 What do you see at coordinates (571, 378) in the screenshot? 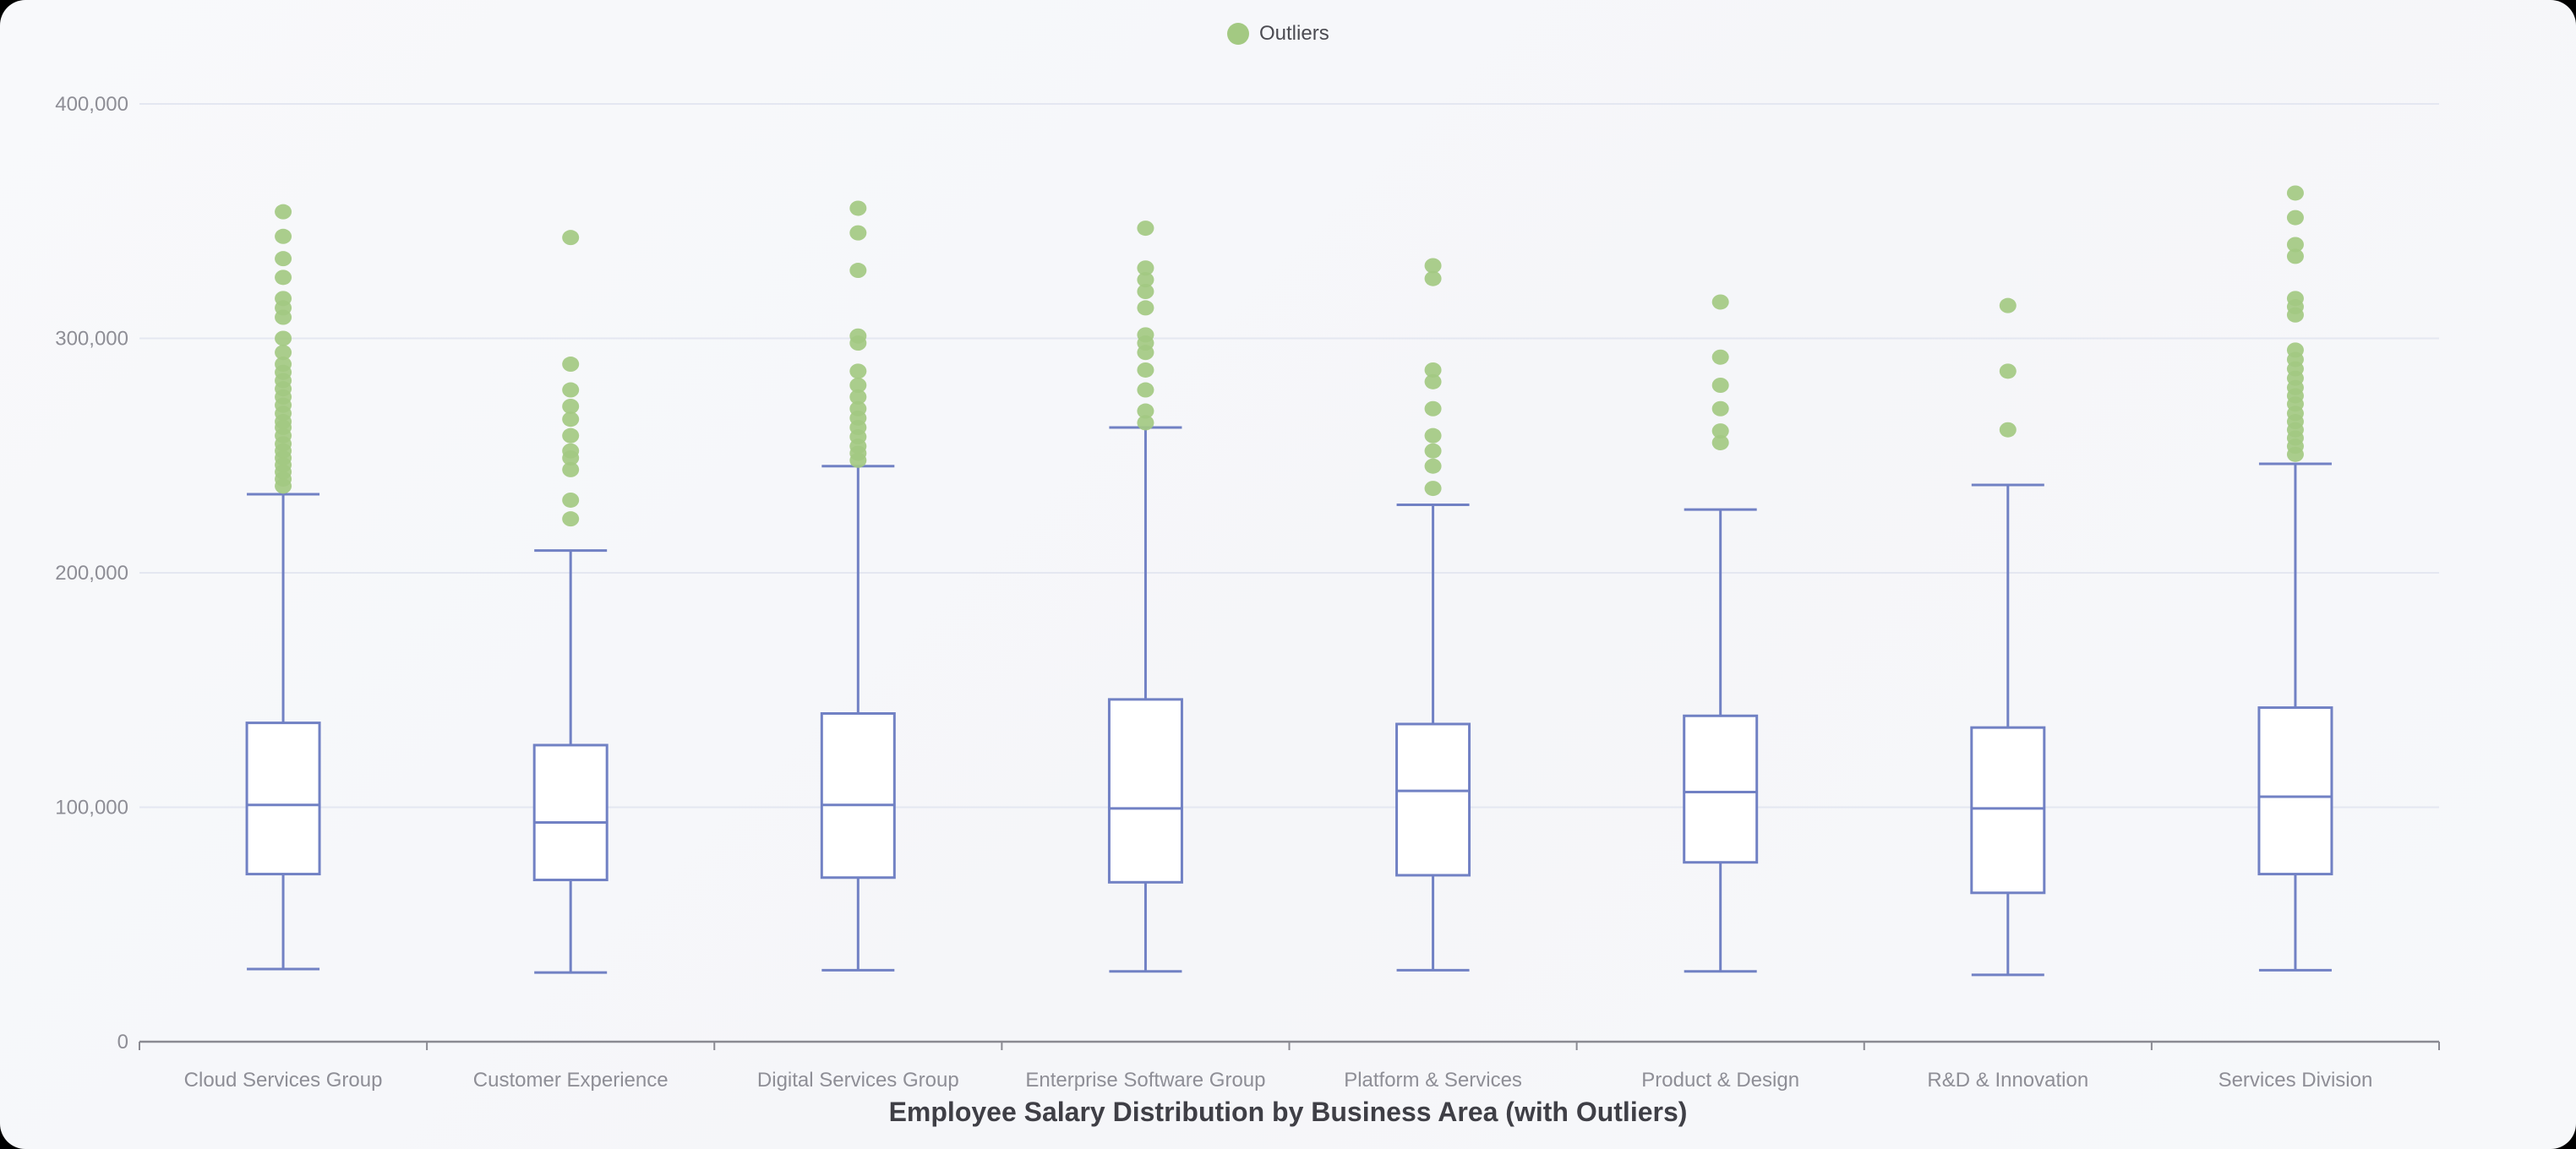
I see `outliers-customer-experience` at bounding box center [571, 378].